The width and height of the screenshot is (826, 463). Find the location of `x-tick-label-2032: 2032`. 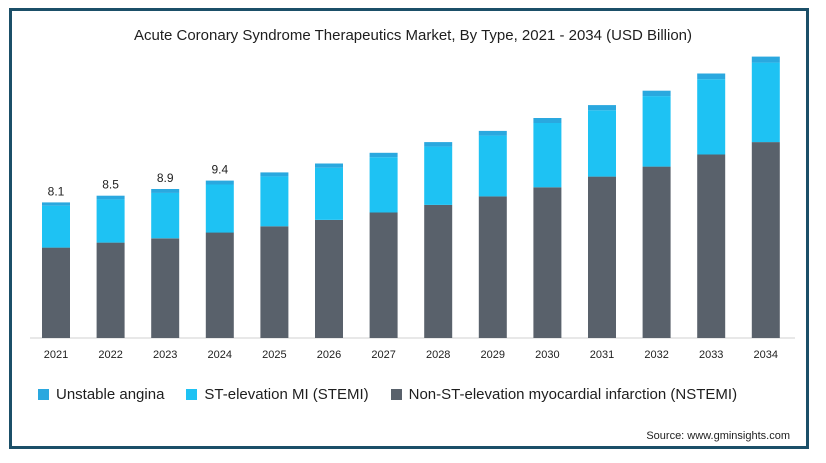

x-tick-label-2032: 2032 is located at coordinates (656, 355).